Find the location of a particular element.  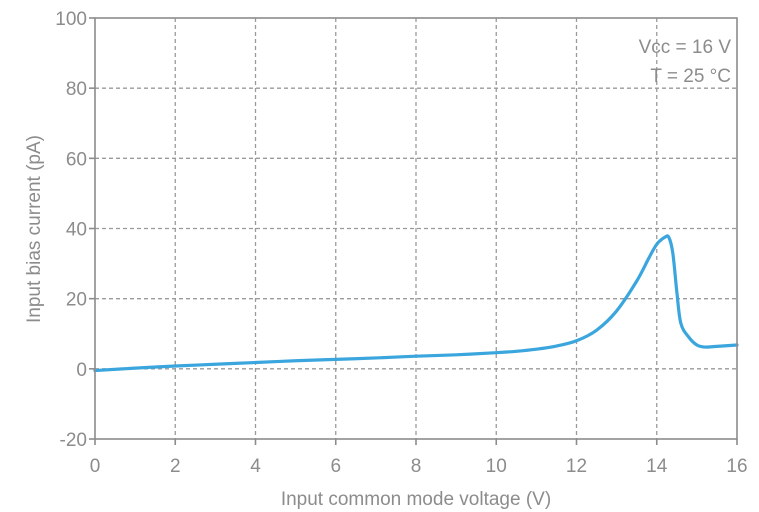

y-tick-label: 60 is located at coordinates (76, 159).